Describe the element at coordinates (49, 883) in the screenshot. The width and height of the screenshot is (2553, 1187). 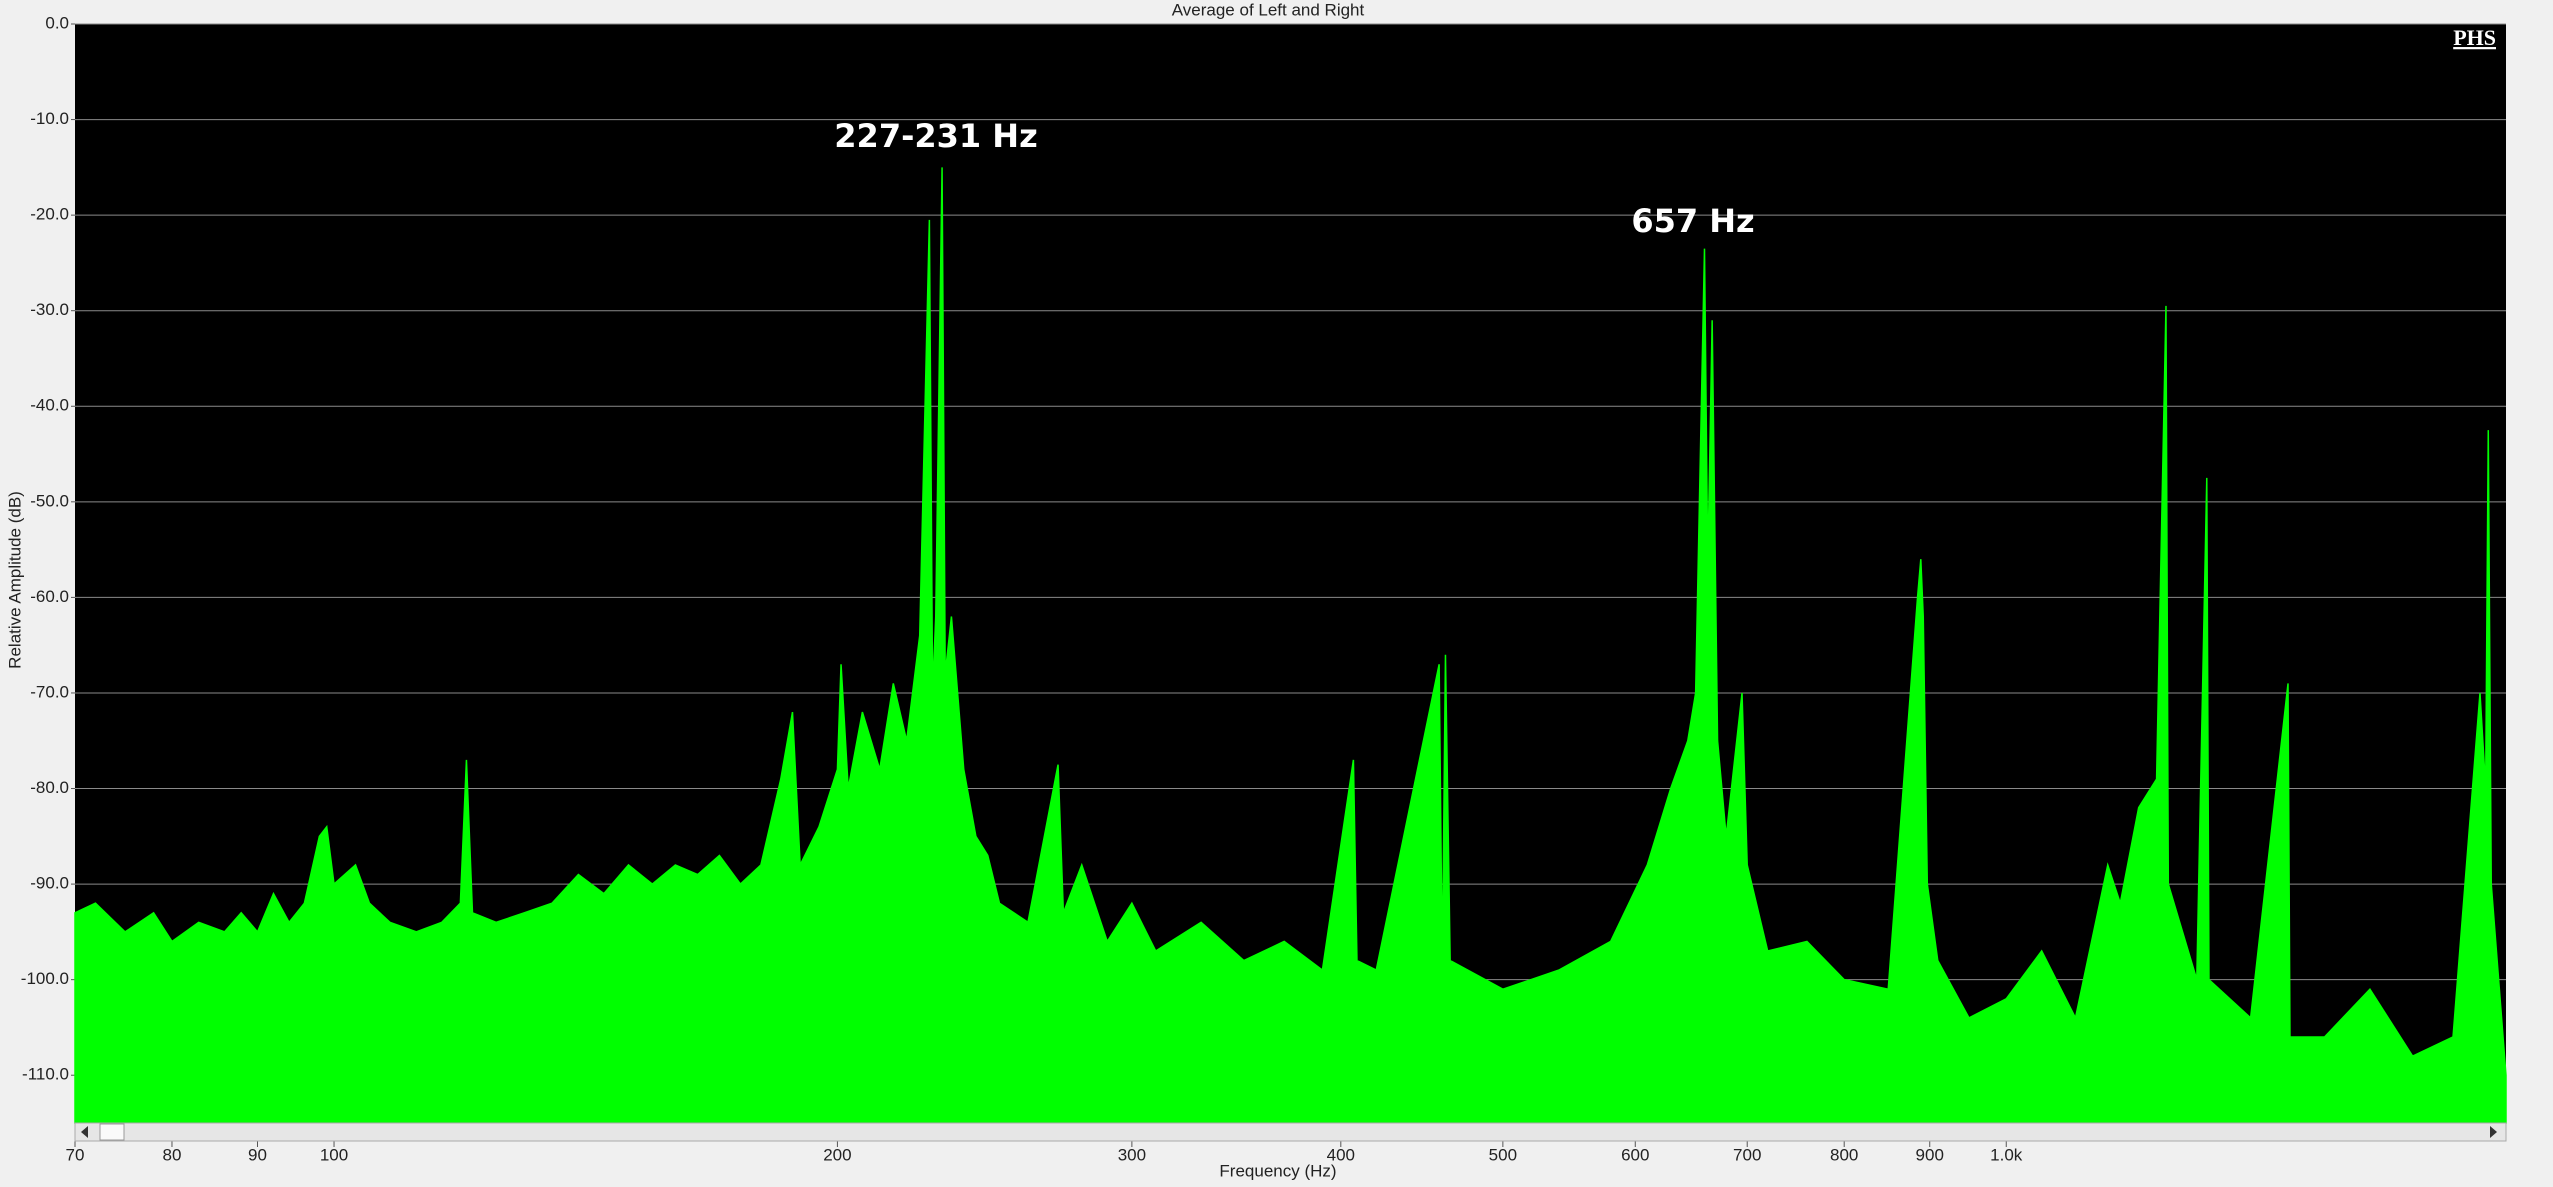
I see `y-tick-label: -90.0` at that location.